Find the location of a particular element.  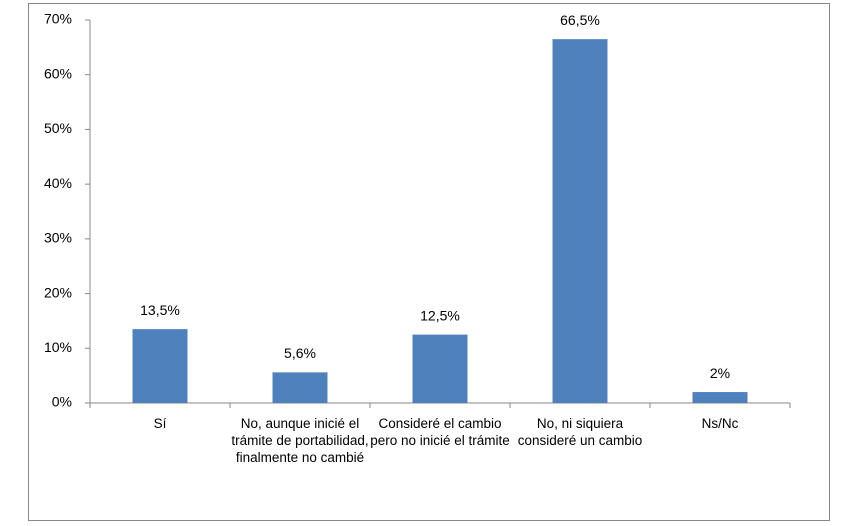

y-tick-label: 70% is located at coordinates (58, 19).